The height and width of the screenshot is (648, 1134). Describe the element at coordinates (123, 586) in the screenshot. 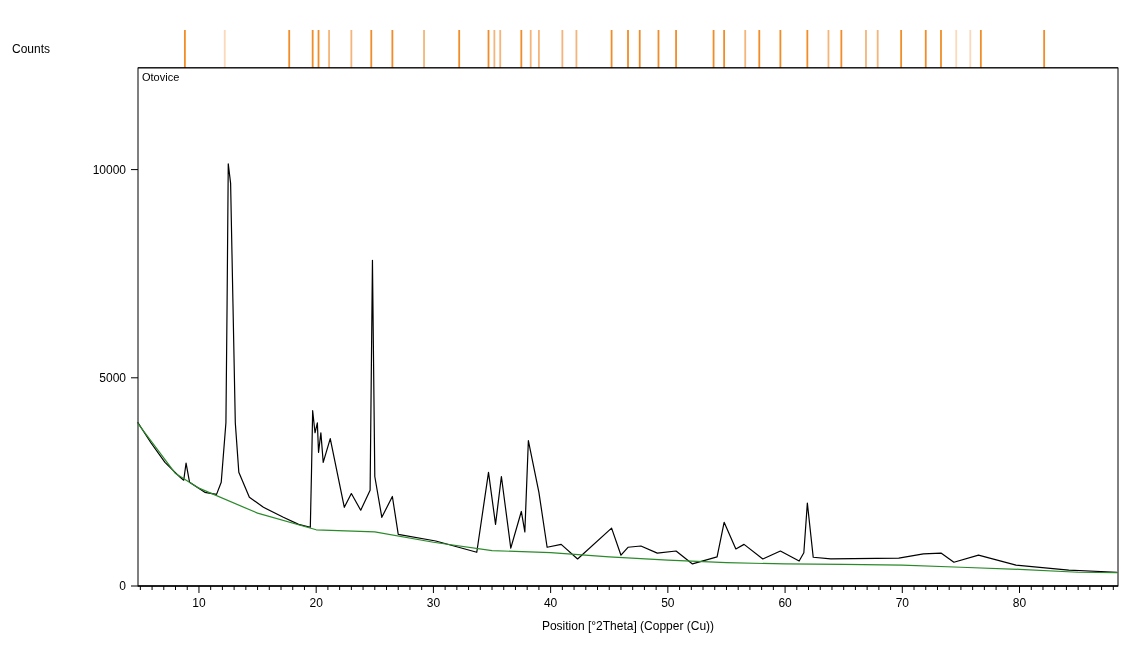

I see `y-tick-label: 0` at that location.